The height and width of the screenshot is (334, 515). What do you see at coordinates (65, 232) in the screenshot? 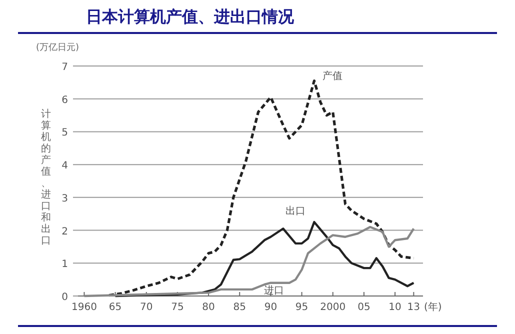
I see `y-tick-label: 2` at bounding box center [65, 232].